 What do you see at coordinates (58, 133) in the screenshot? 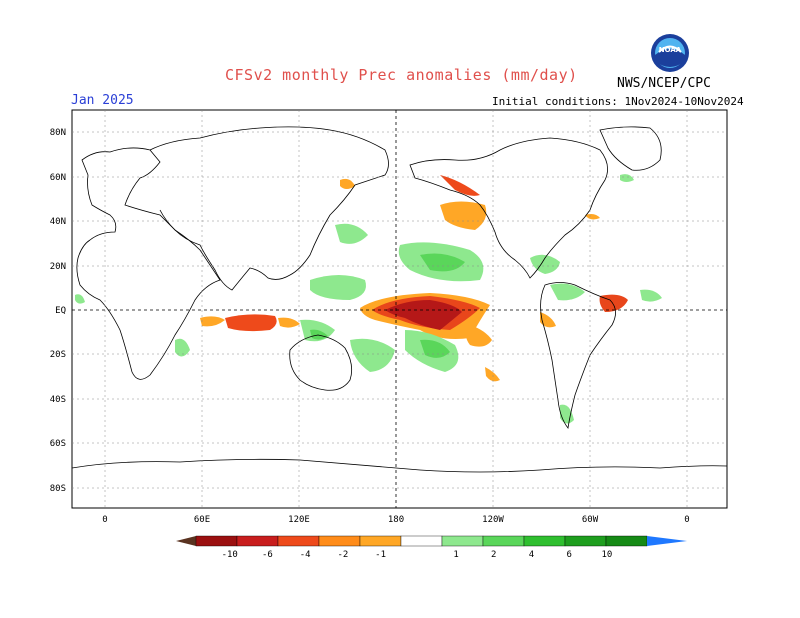
I see `lat-label: 80N` at bounding box center [58, 133].